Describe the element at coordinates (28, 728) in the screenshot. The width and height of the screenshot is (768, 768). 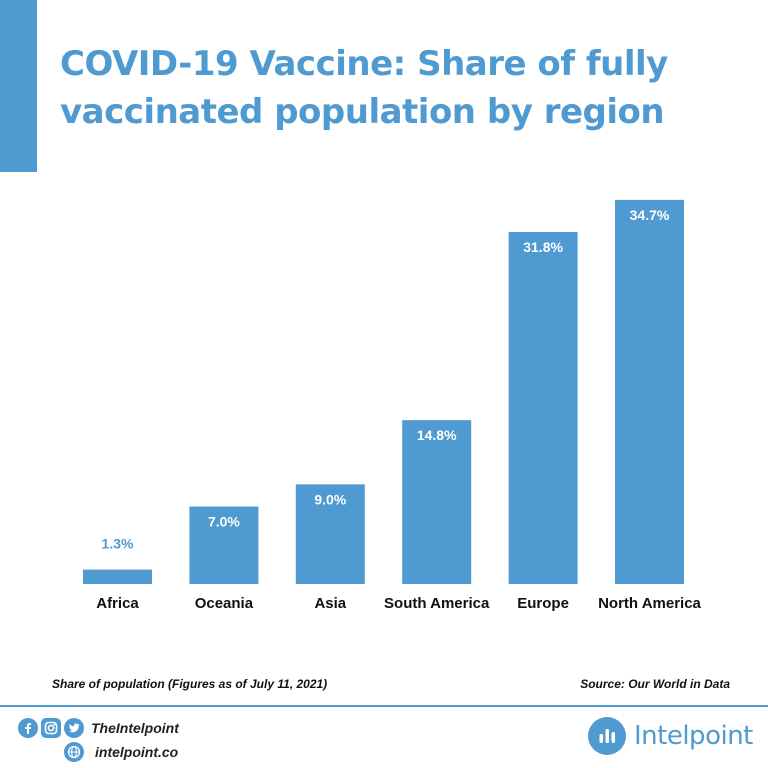
I see `facebook-icon` at that location.